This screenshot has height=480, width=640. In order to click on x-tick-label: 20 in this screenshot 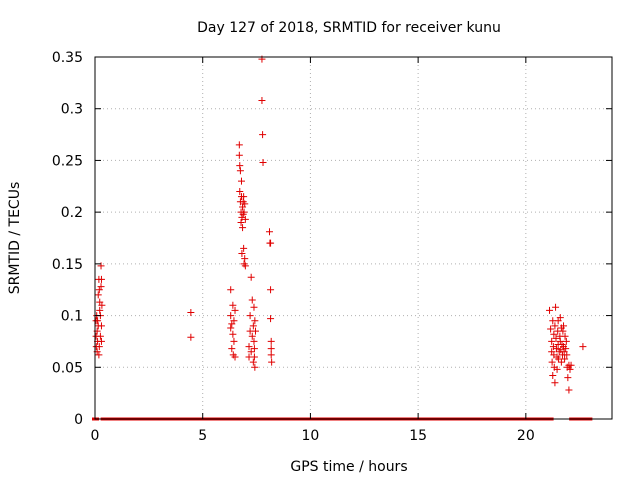, I will do `click(526, 436)`.